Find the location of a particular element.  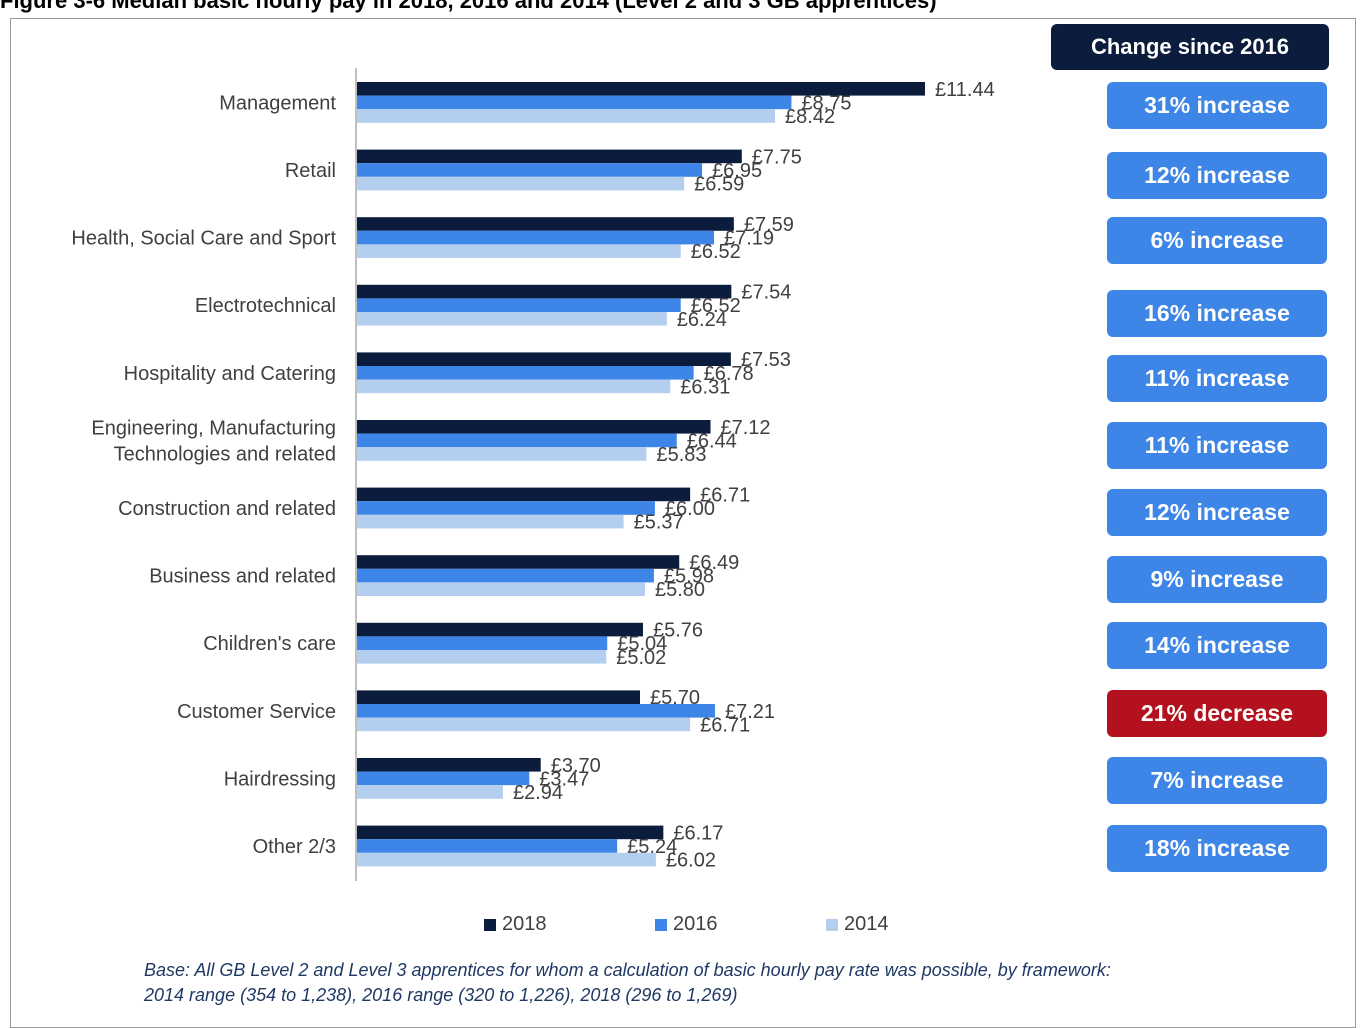

data-label-2014: £6.71 is located at coordinates (725, 725).